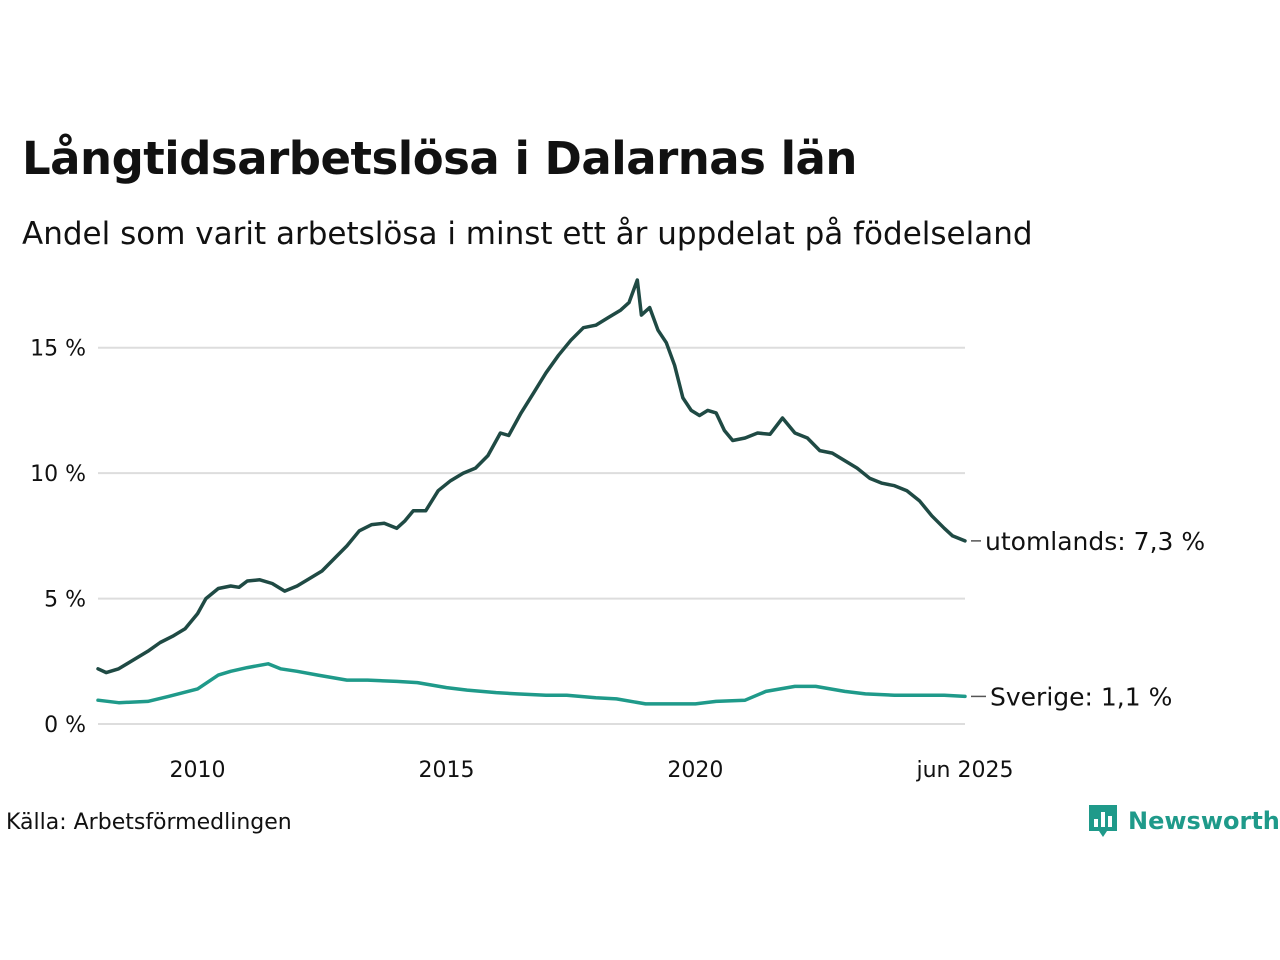  What do you see at coordinates (65, 725) in the screenshot?
I see `y-tick-label: 0 %` at bounding box center [65, 725].